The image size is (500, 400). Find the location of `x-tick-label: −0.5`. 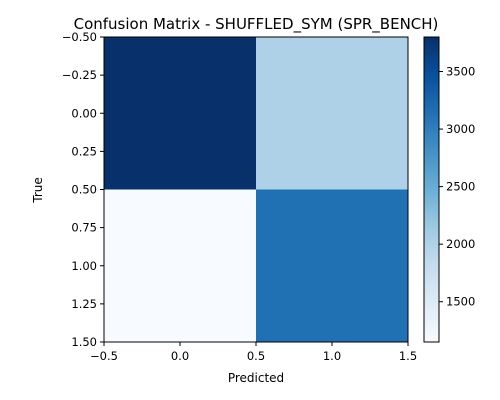

x-tick-label: −0.5 is located at coordinates (104, 356).